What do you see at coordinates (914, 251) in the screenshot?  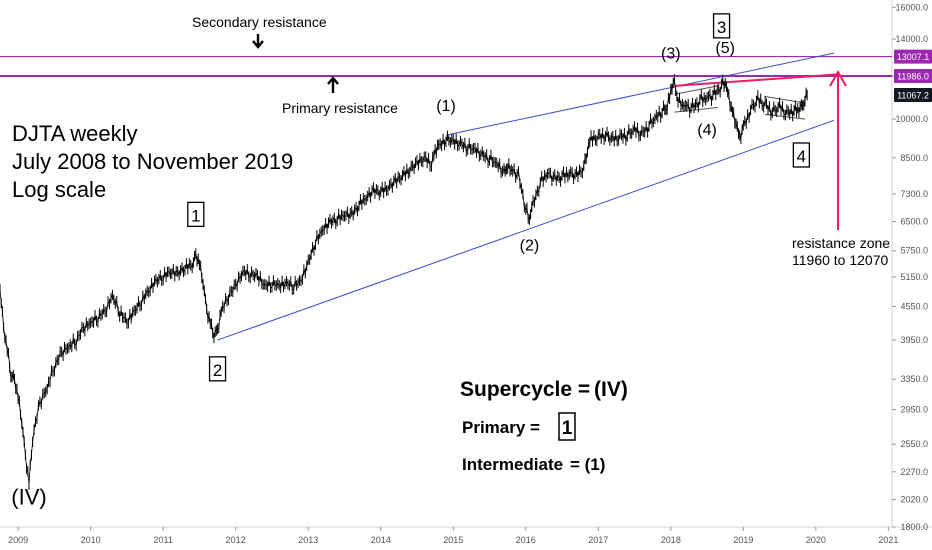 I see `y-tick-label: 5750.0` at bounding box center [914, 251].